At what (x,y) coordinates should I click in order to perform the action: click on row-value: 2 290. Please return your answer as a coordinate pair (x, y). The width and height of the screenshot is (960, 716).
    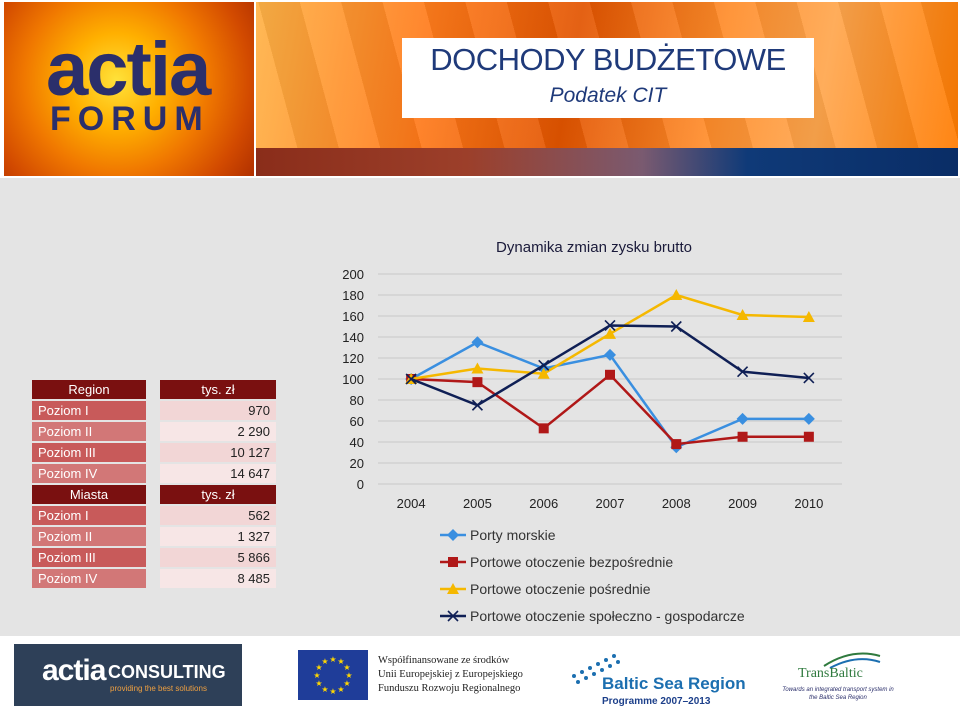
    Looking at the image, I should click on (218, 431).